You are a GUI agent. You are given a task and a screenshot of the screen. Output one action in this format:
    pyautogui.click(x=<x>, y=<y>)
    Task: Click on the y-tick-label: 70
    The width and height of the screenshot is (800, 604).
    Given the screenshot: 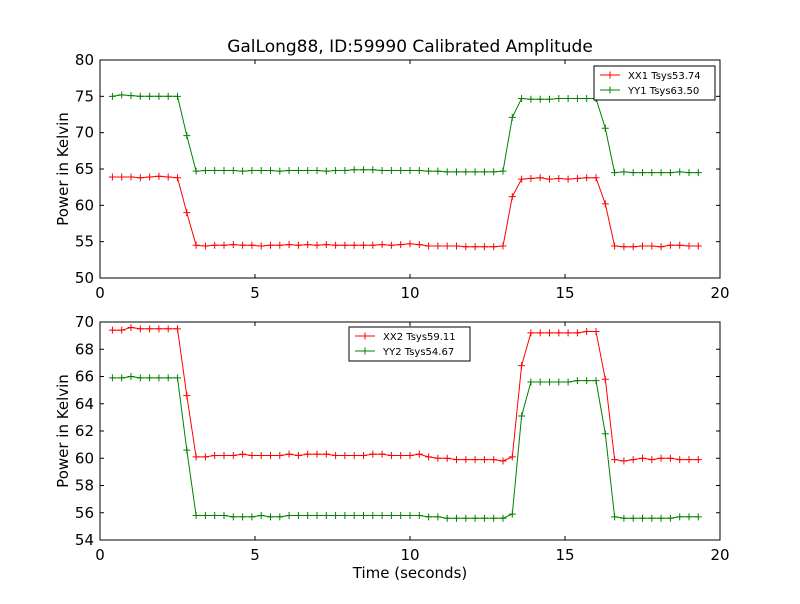 What is the action you would take?
    pyautogui.click(x=84, y=322)
    